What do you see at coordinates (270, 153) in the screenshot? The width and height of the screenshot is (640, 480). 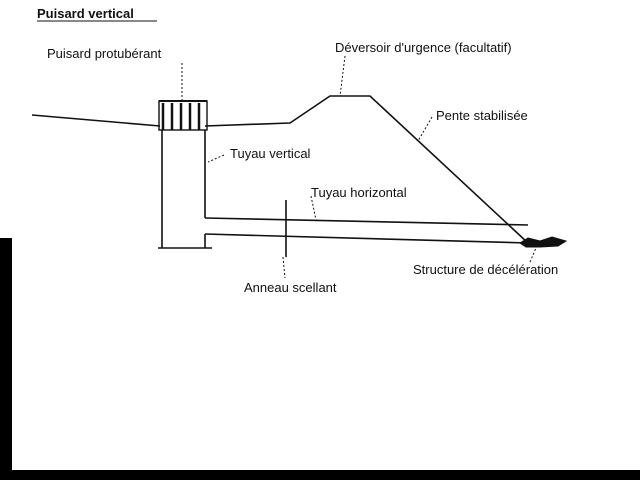 I see `label-tuyau-vertical: Tuyau vertical` at bounding box center [270, 153].